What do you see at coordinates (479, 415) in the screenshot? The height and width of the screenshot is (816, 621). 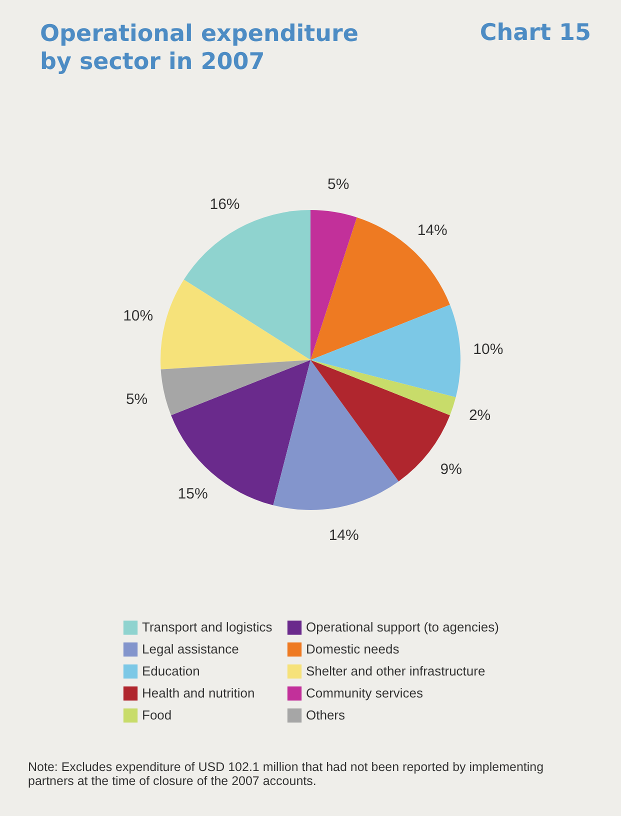 I see `data-label: 2%` at bounding box center [479, 415].